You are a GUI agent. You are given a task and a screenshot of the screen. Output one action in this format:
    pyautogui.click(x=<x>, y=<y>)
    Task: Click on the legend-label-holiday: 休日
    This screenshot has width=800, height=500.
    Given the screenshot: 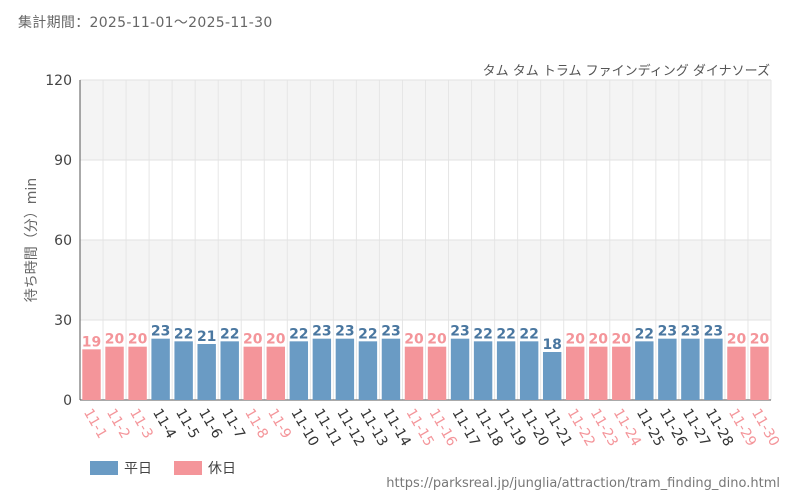 What is the action you would take?
    pyautogui.click(x=222, y=469)
    